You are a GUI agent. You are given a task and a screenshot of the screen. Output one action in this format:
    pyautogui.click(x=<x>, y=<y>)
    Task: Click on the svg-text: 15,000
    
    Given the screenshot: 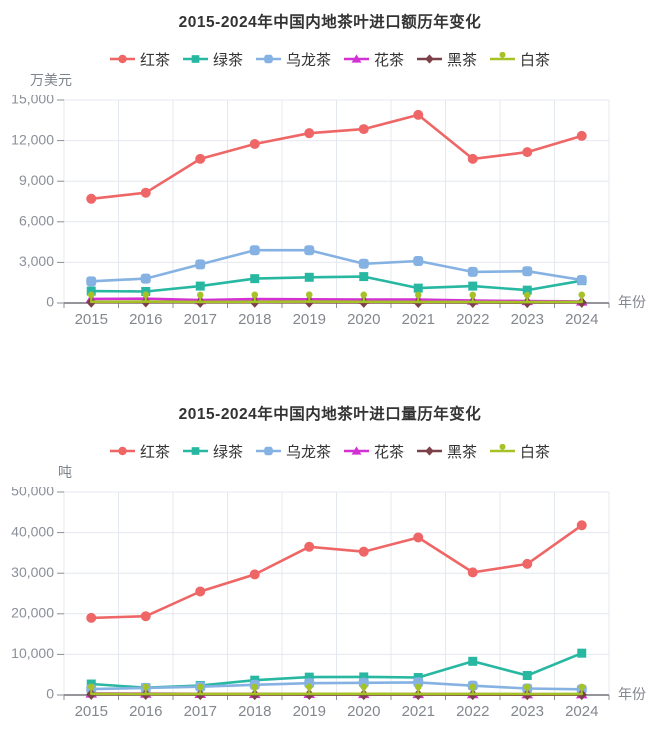 What is the action you would take?
    pyautogui.click(x=32, y=101)
    